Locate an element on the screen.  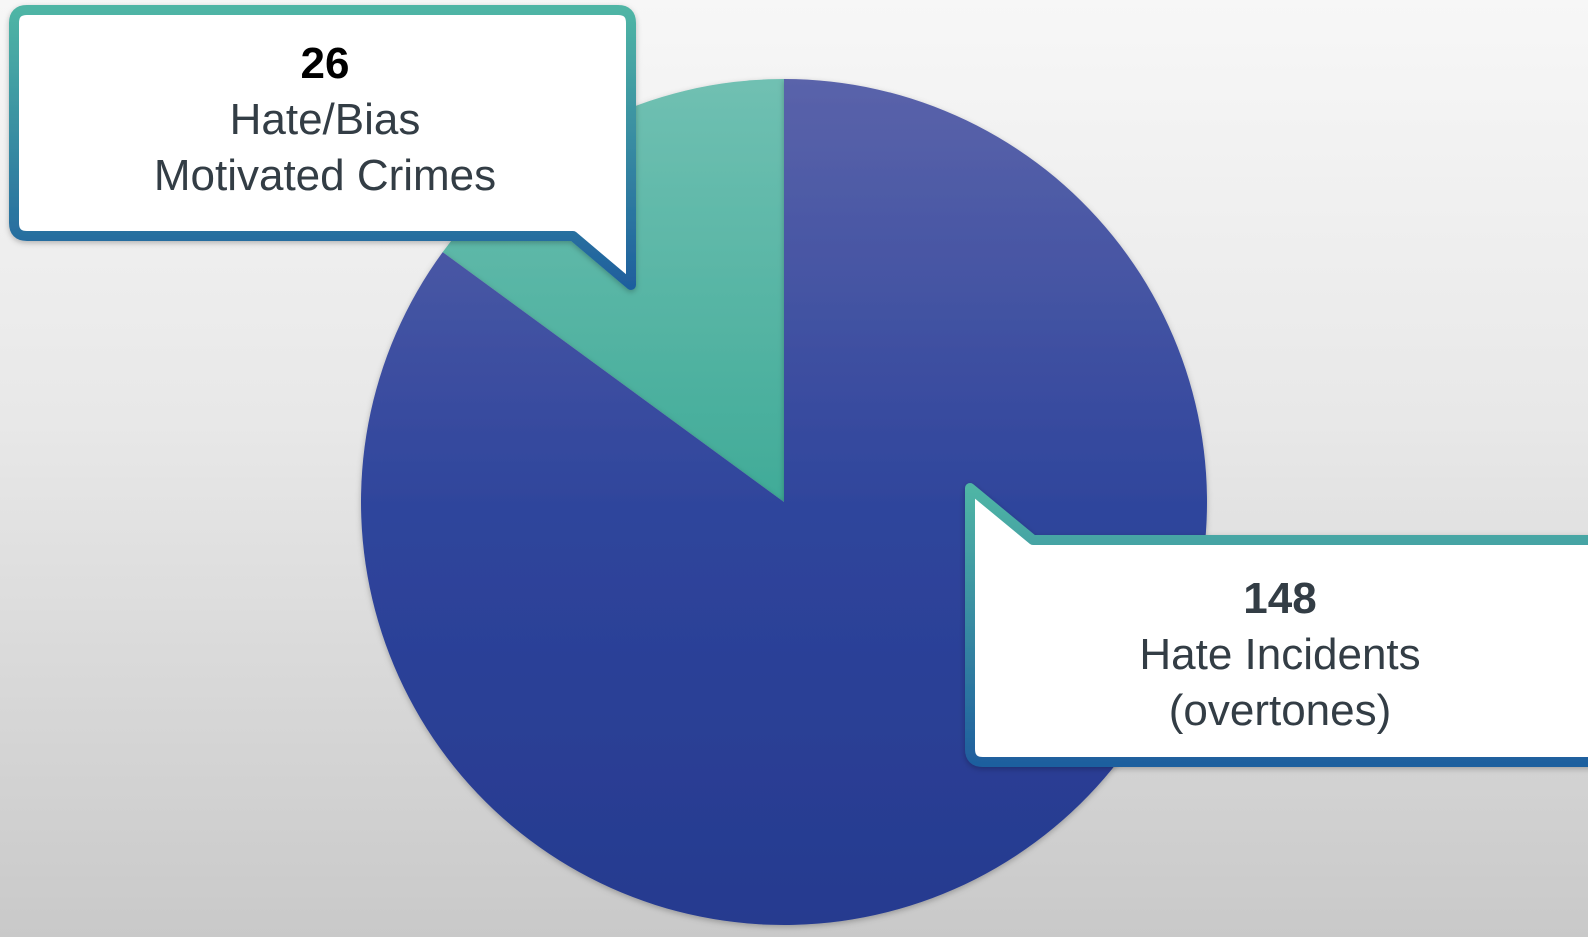
data-label-text-line: Motivated Crimes is located at coordinates (325, 175).